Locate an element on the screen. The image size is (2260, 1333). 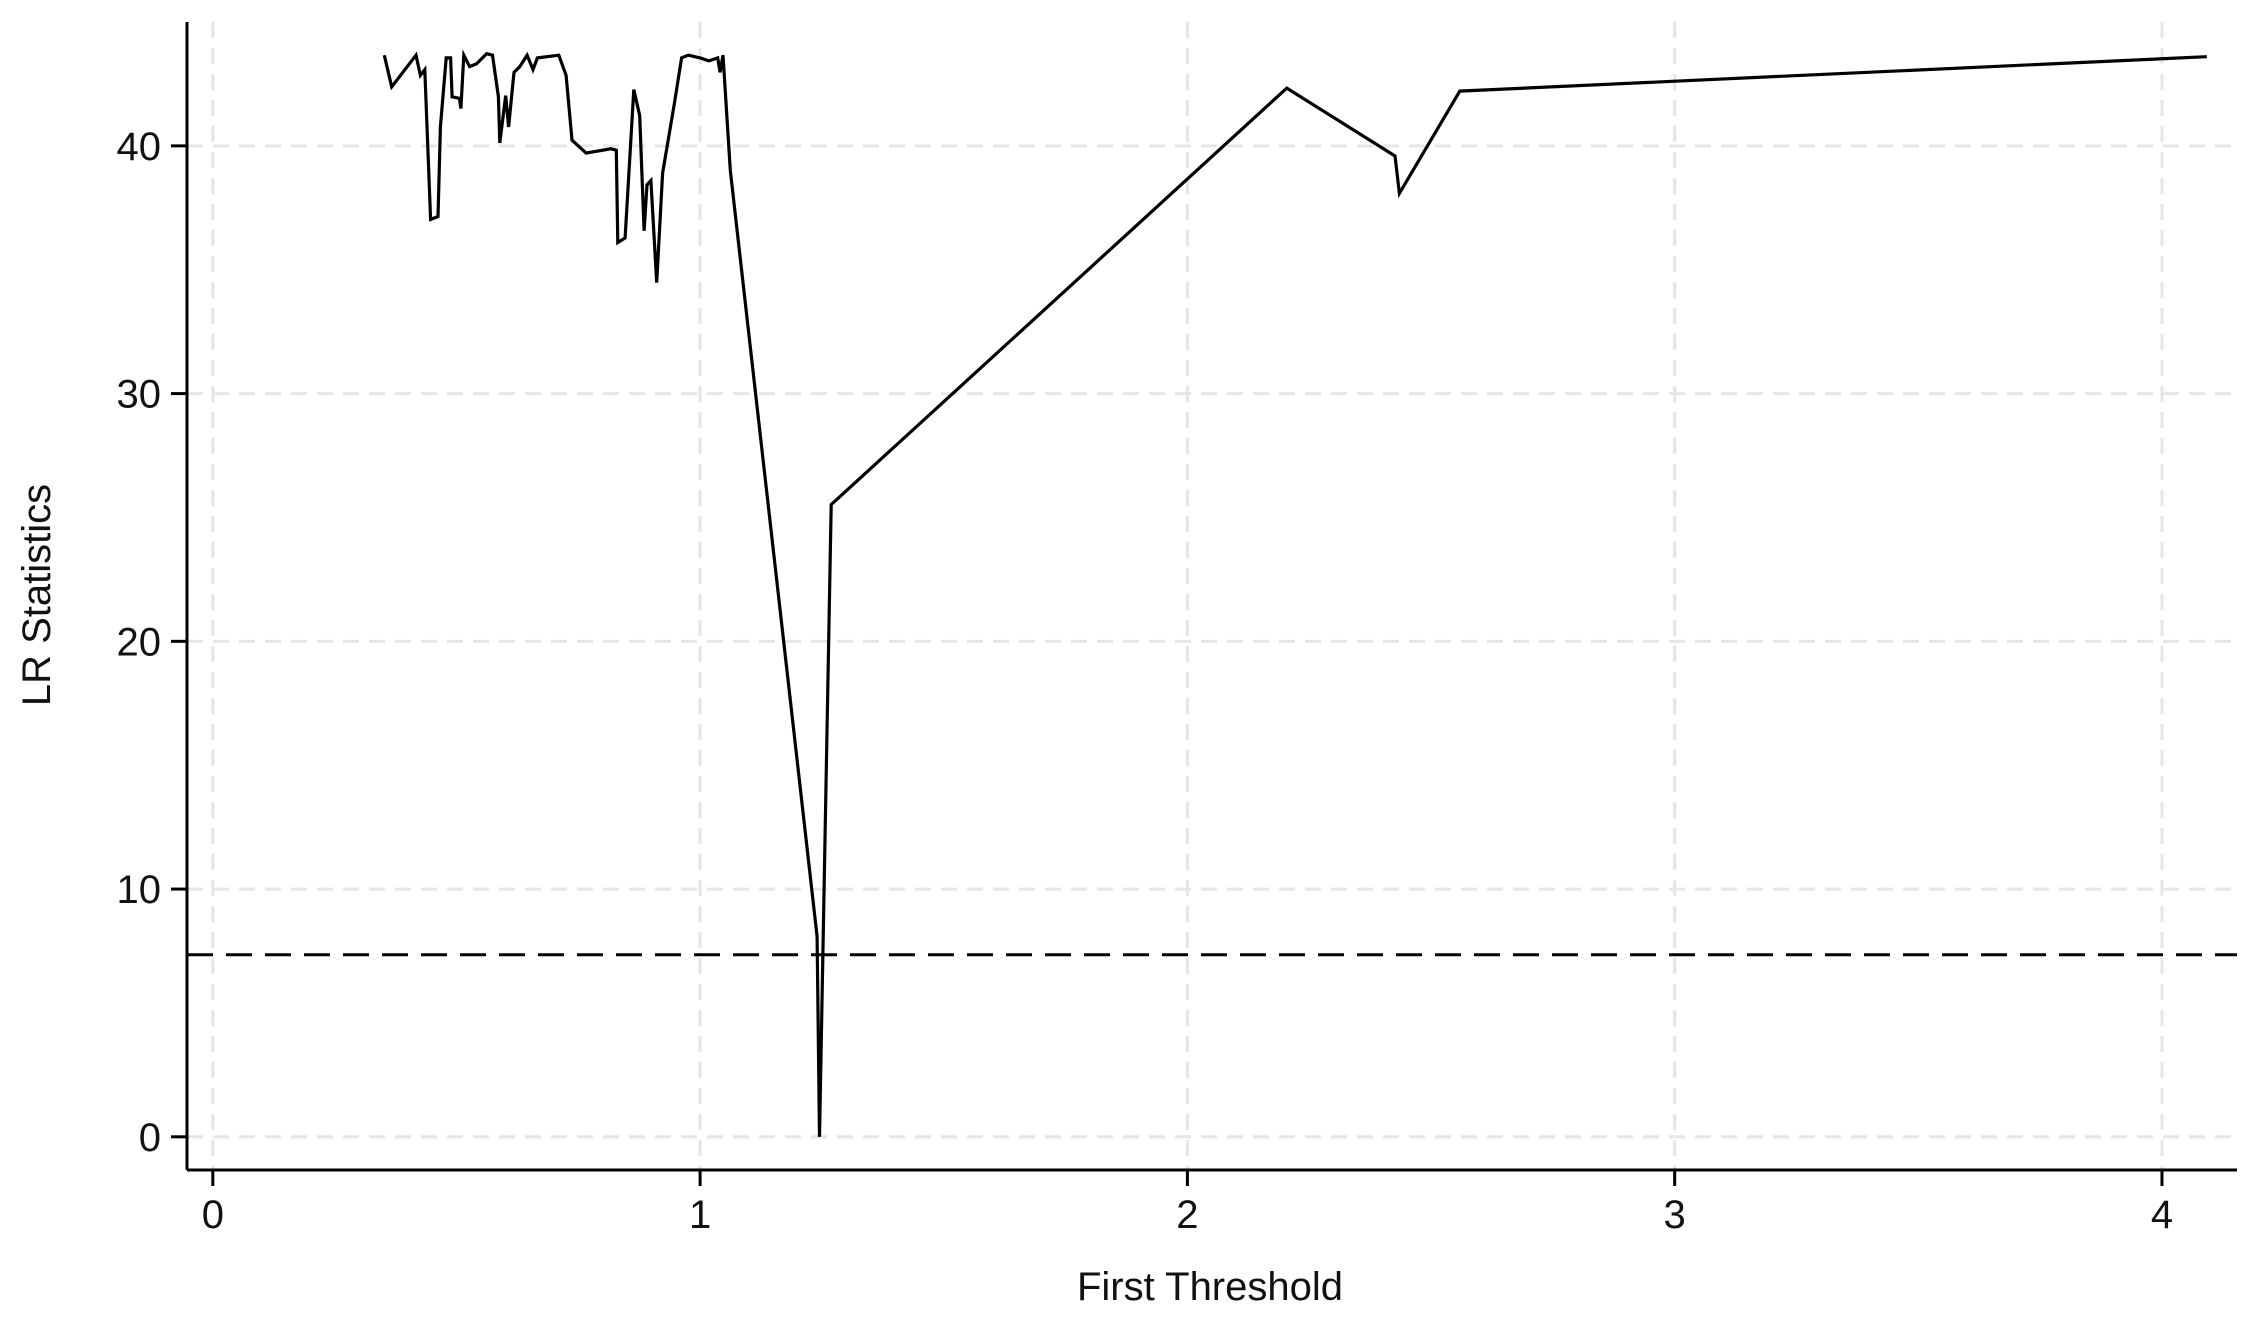
x-tick-label: 0 is located at coordinates (213, 1215).